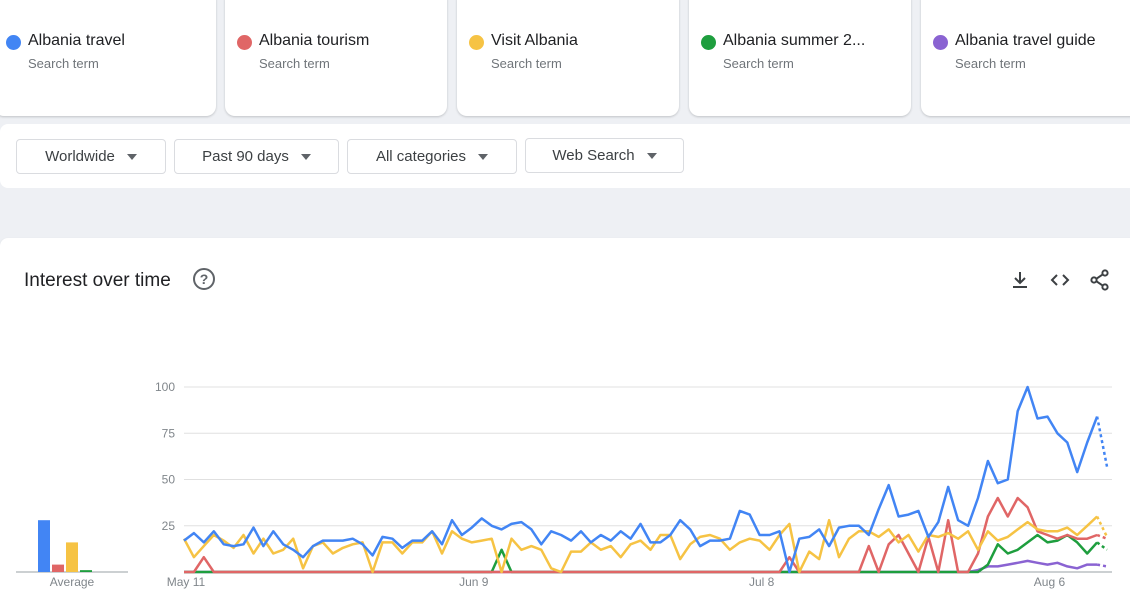  Describe the element at coordinates (1100, 280) in the screenshot. I see `share-icon` at that location.